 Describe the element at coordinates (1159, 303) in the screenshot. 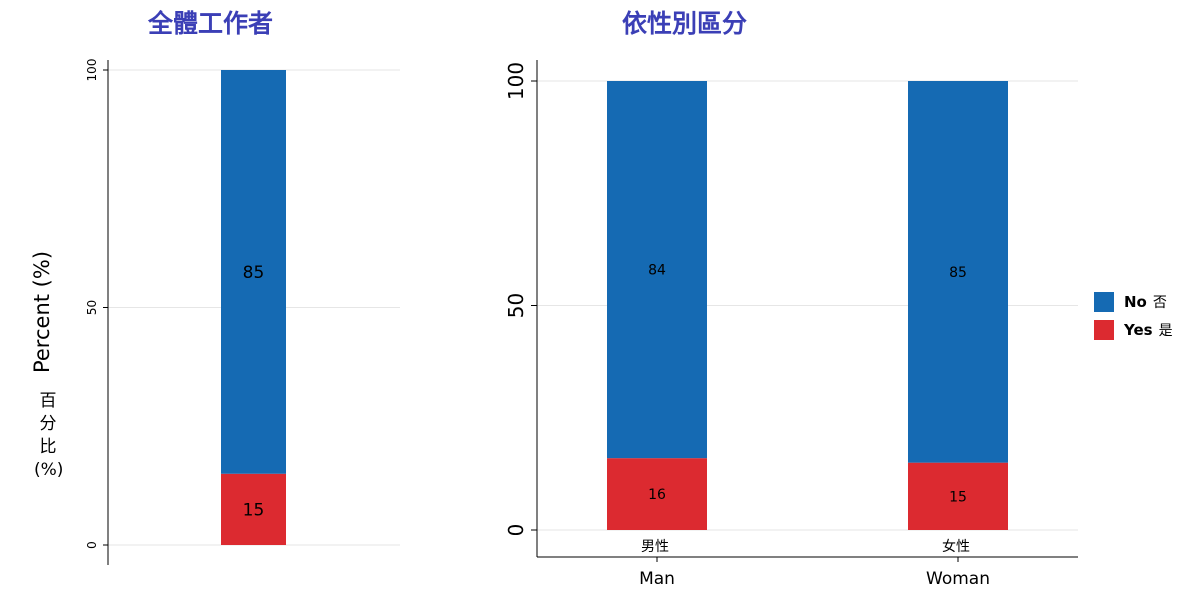

I see `legend-label-no-cn: 否` at that location.